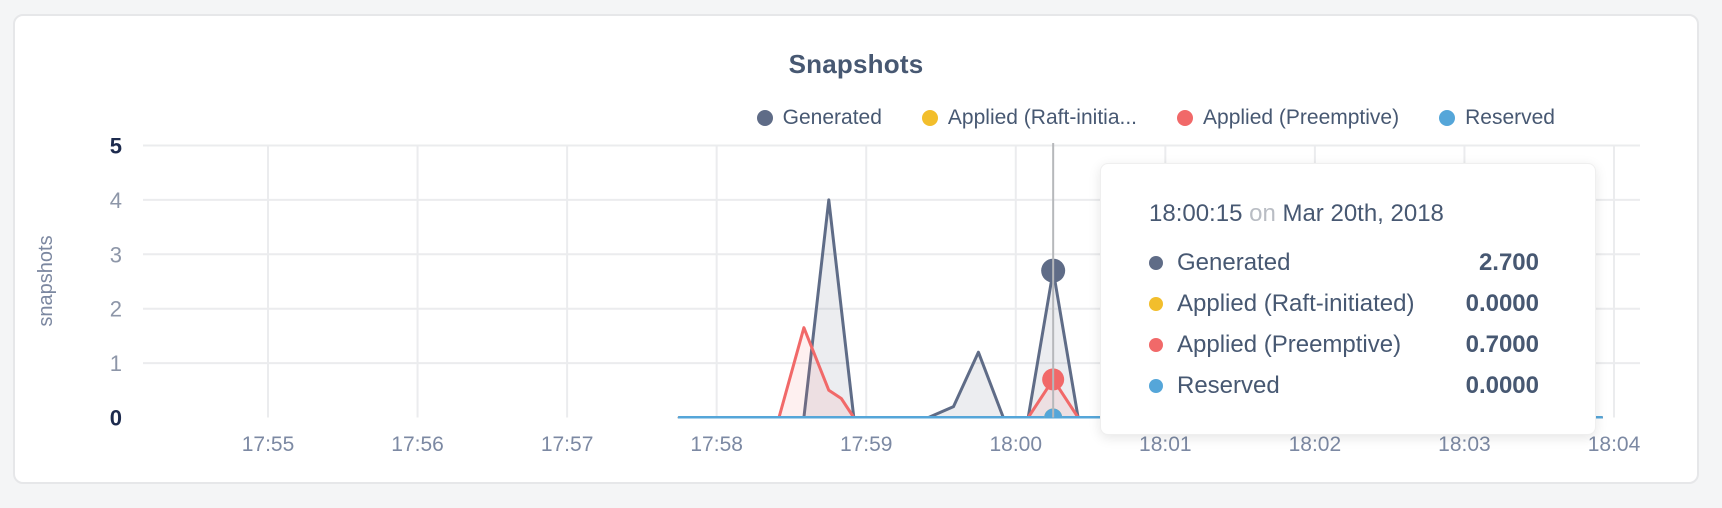  Describe the element at coordinates (1262, 213) in the screenshot. I see `tooltip-connector: on` at that location.